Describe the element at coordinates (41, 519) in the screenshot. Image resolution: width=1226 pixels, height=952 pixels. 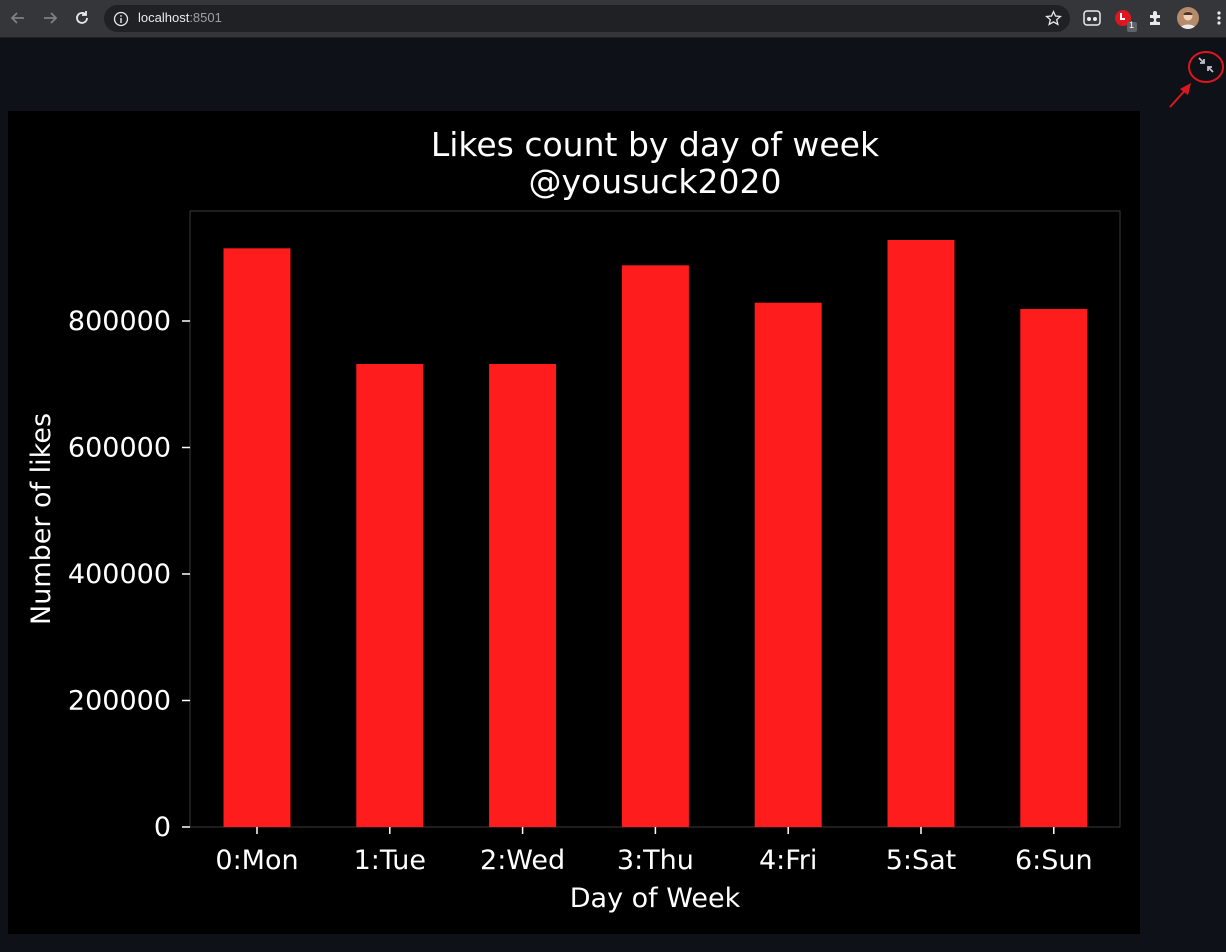
I see `y-axis-label: Number of likes` at that location.